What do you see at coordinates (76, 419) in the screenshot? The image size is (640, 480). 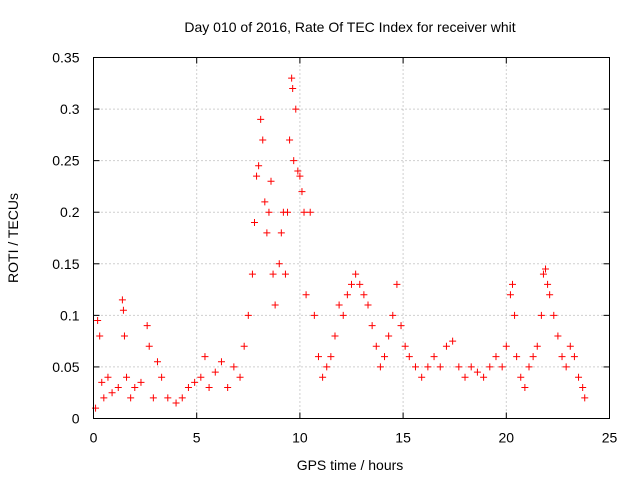 I see `y-tick-label: 0` at bounding box center [76, 419].